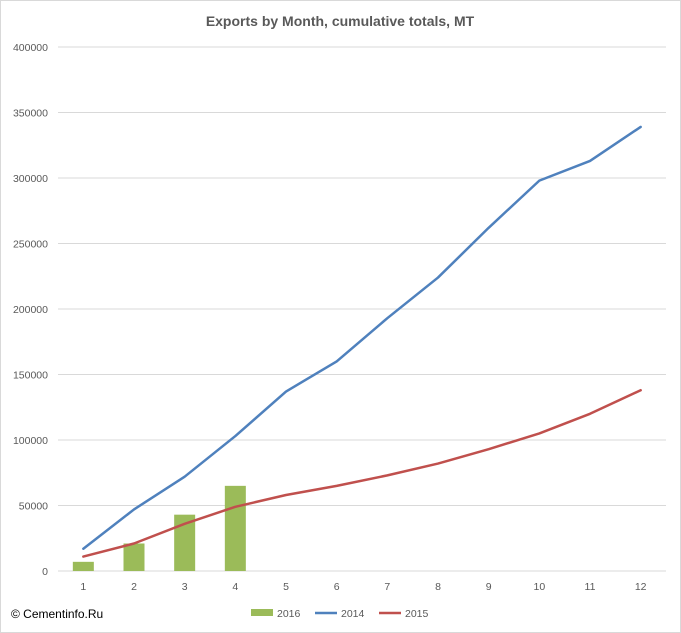  What do you see at coordinates (30, 441) in the screenshot?
I see `y-tick-label: 100000` at bounding box center [30, 441].